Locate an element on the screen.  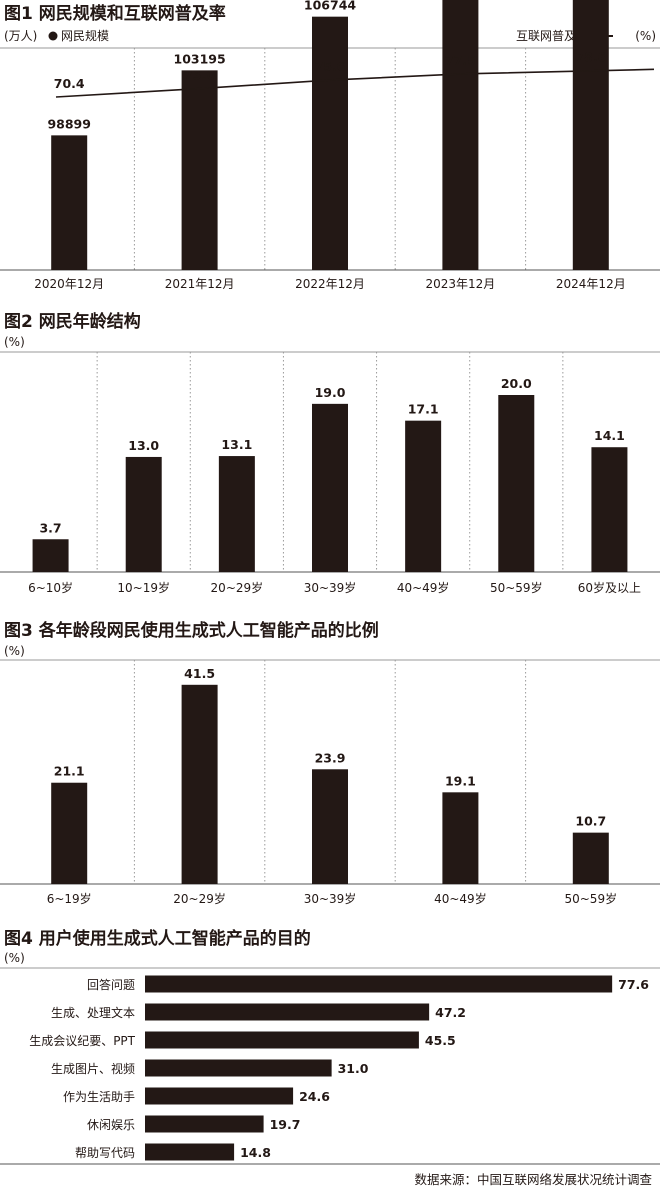
chart1-bar-value-label: 106744 is located at coordinates (330, 6).